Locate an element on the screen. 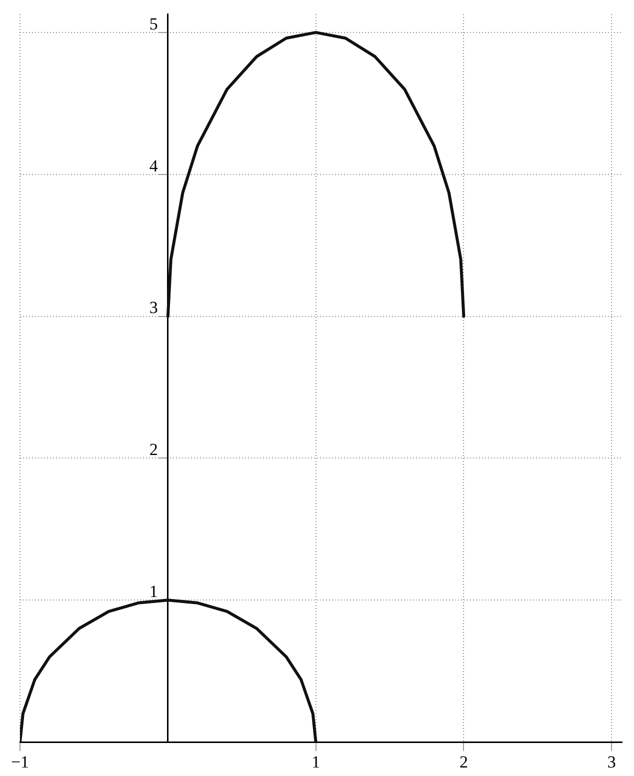 The image size is (634, 776). x-tick-label: 3 is located at coordinates (611, 762).